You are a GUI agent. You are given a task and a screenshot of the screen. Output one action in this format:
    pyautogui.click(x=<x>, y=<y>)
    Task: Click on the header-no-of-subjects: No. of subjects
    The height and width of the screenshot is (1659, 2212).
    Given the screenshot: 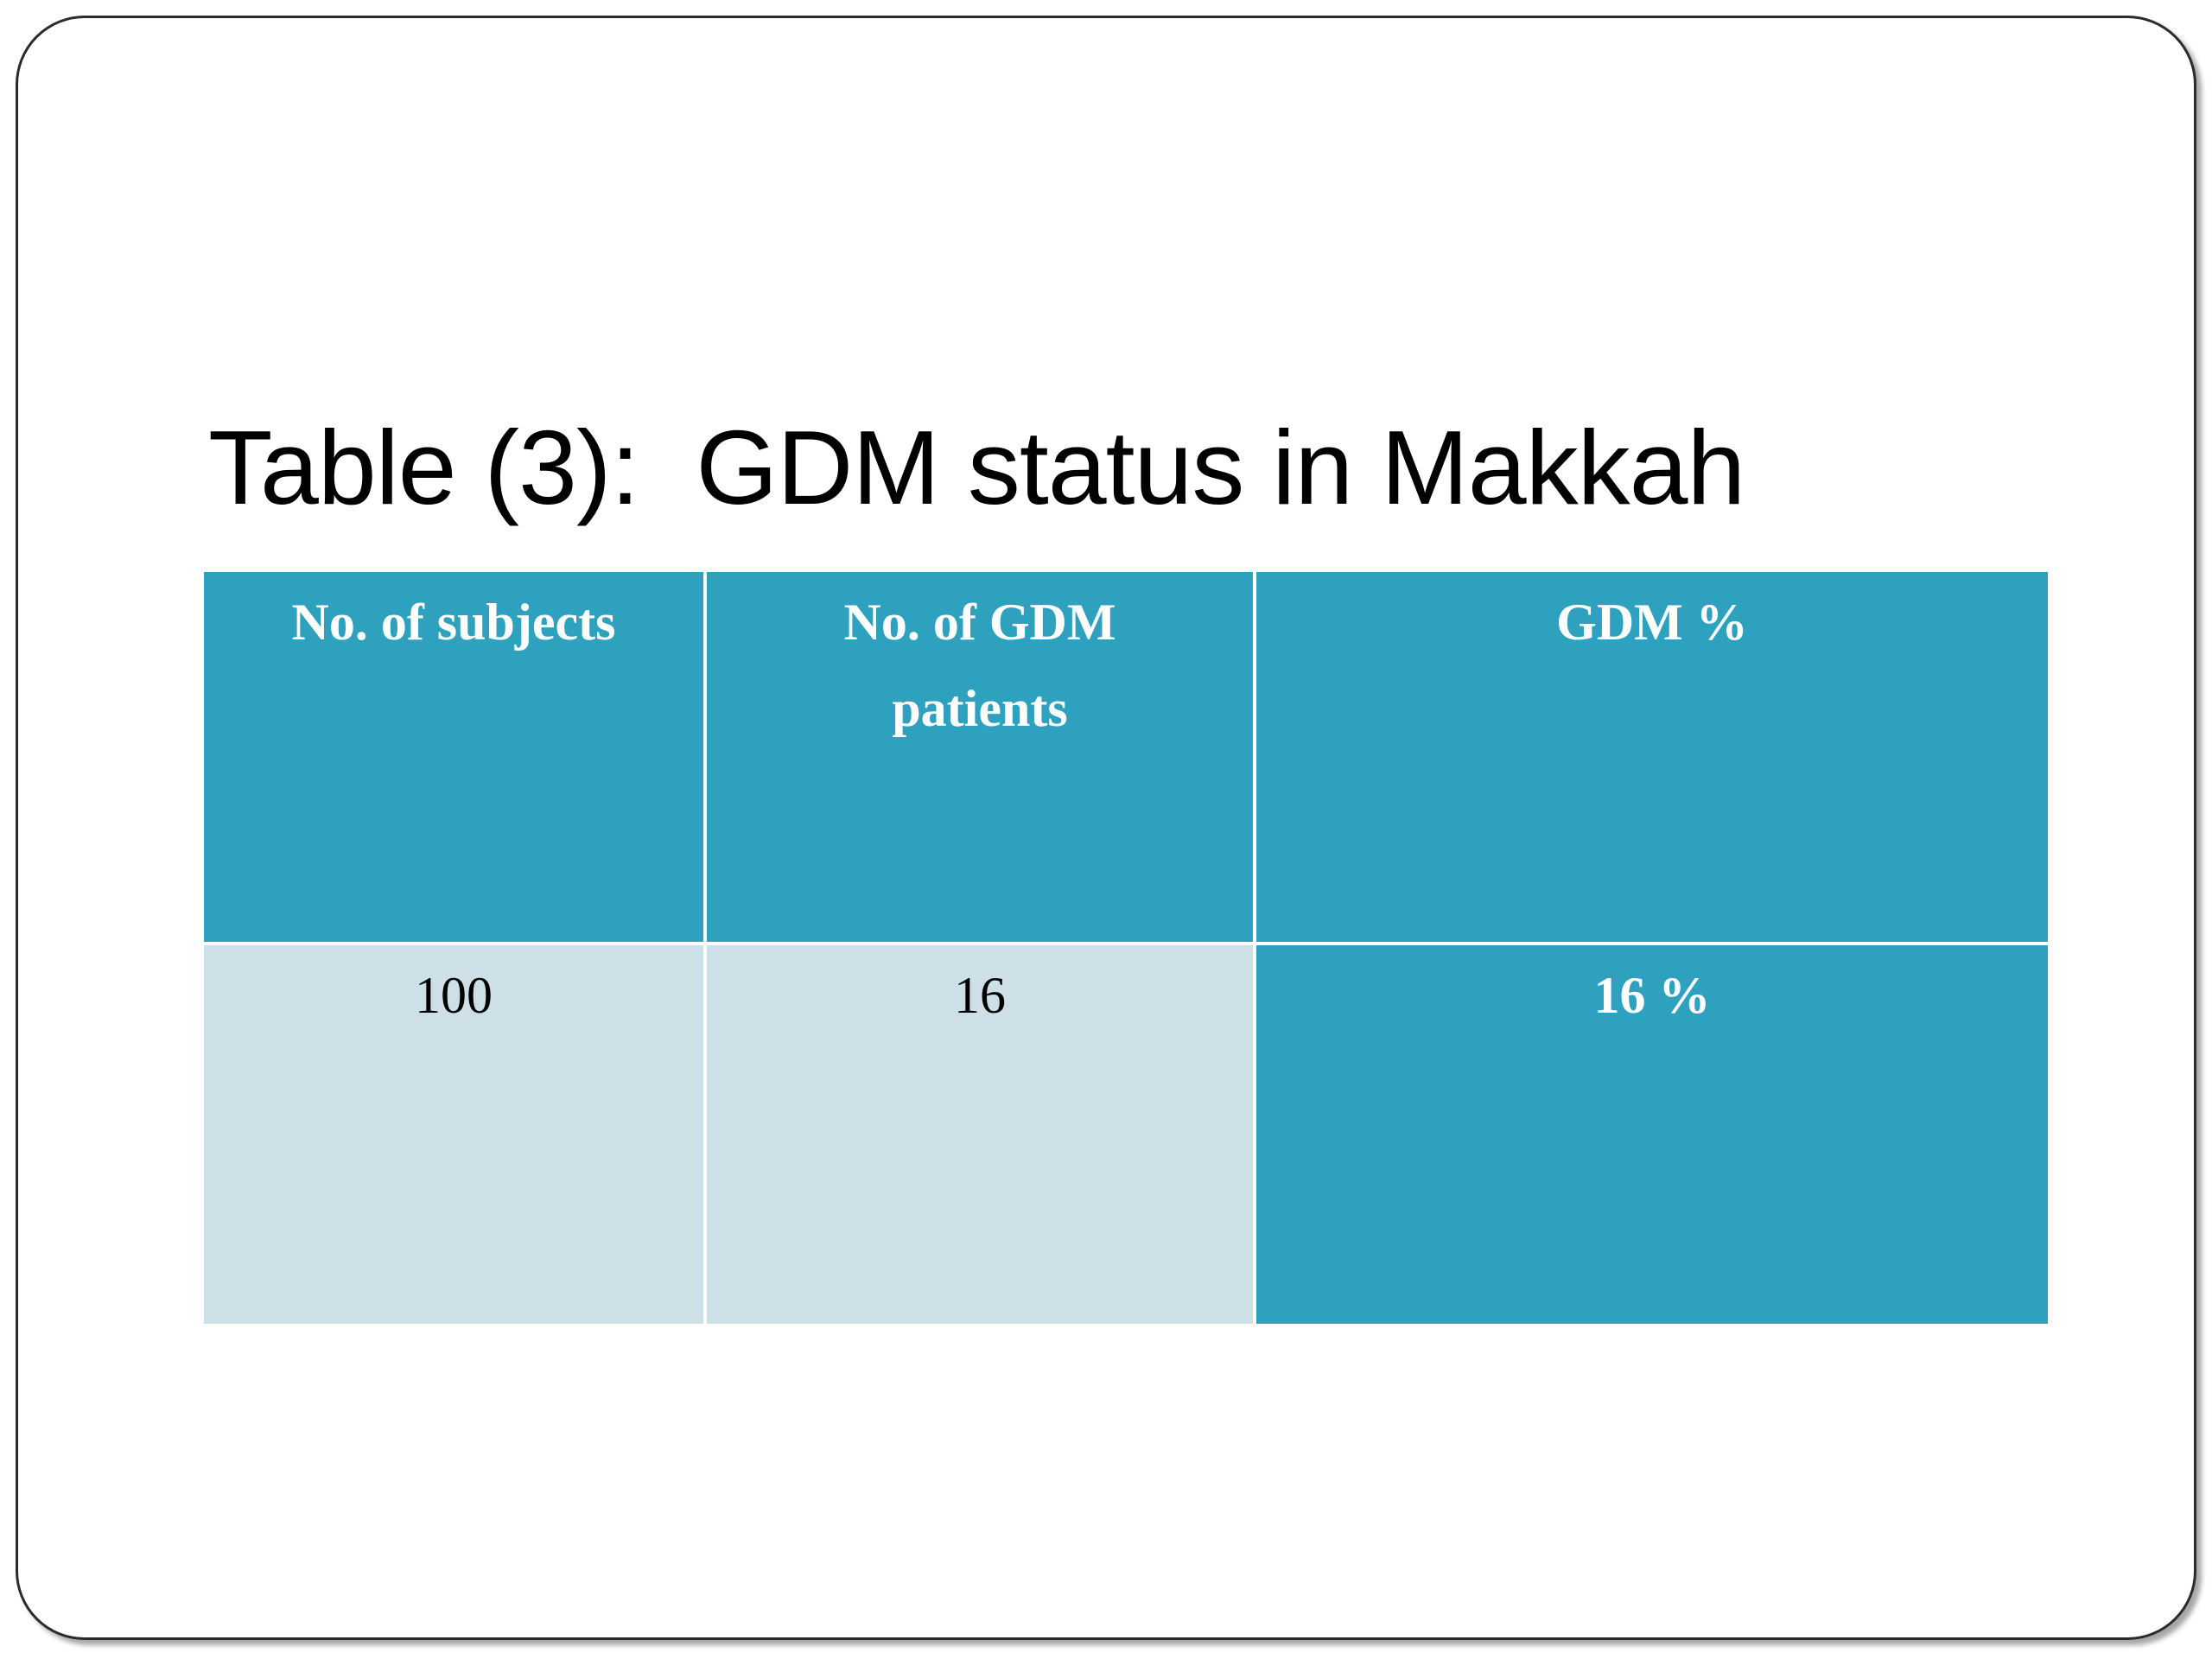 What is the action you would take?
    pyautogui.click(x=453, y=757)
    